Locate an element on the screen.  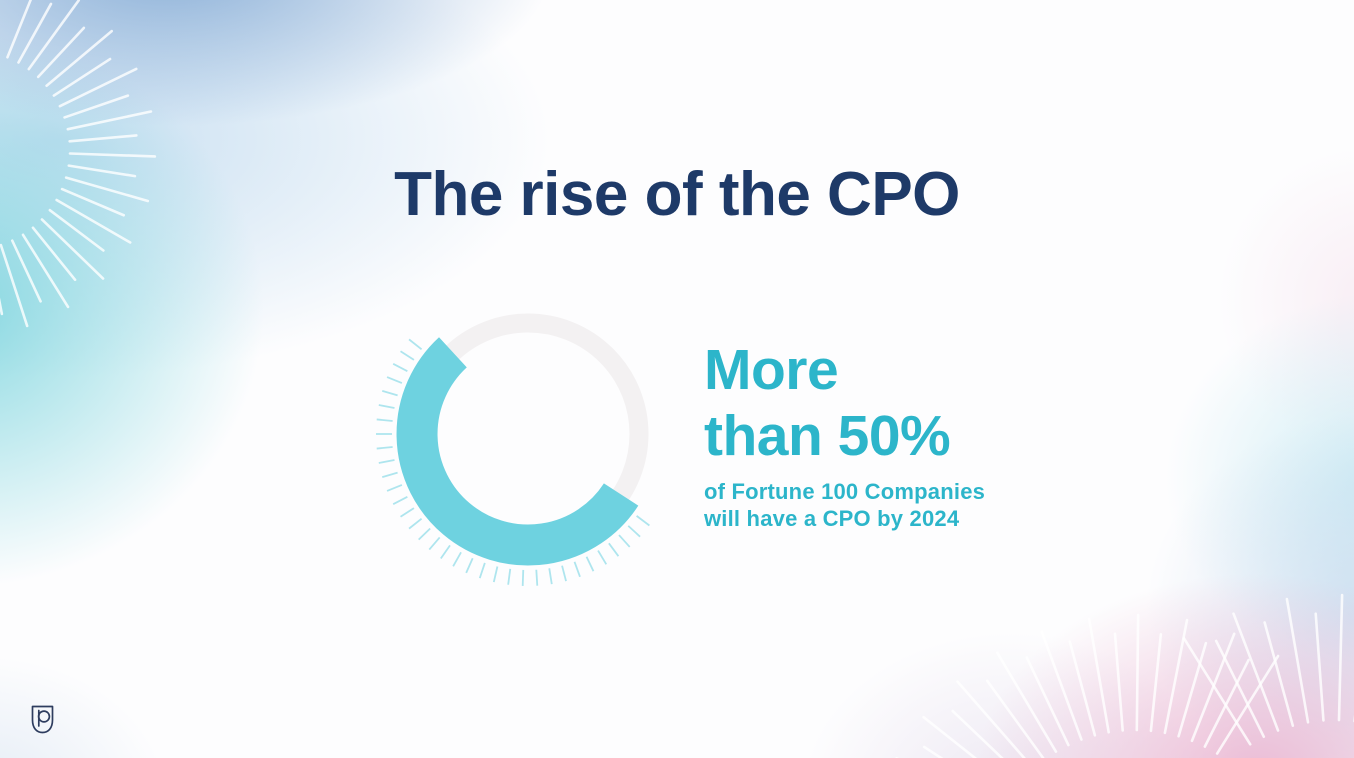
donut-ticks is located at coordinates (513, 462).